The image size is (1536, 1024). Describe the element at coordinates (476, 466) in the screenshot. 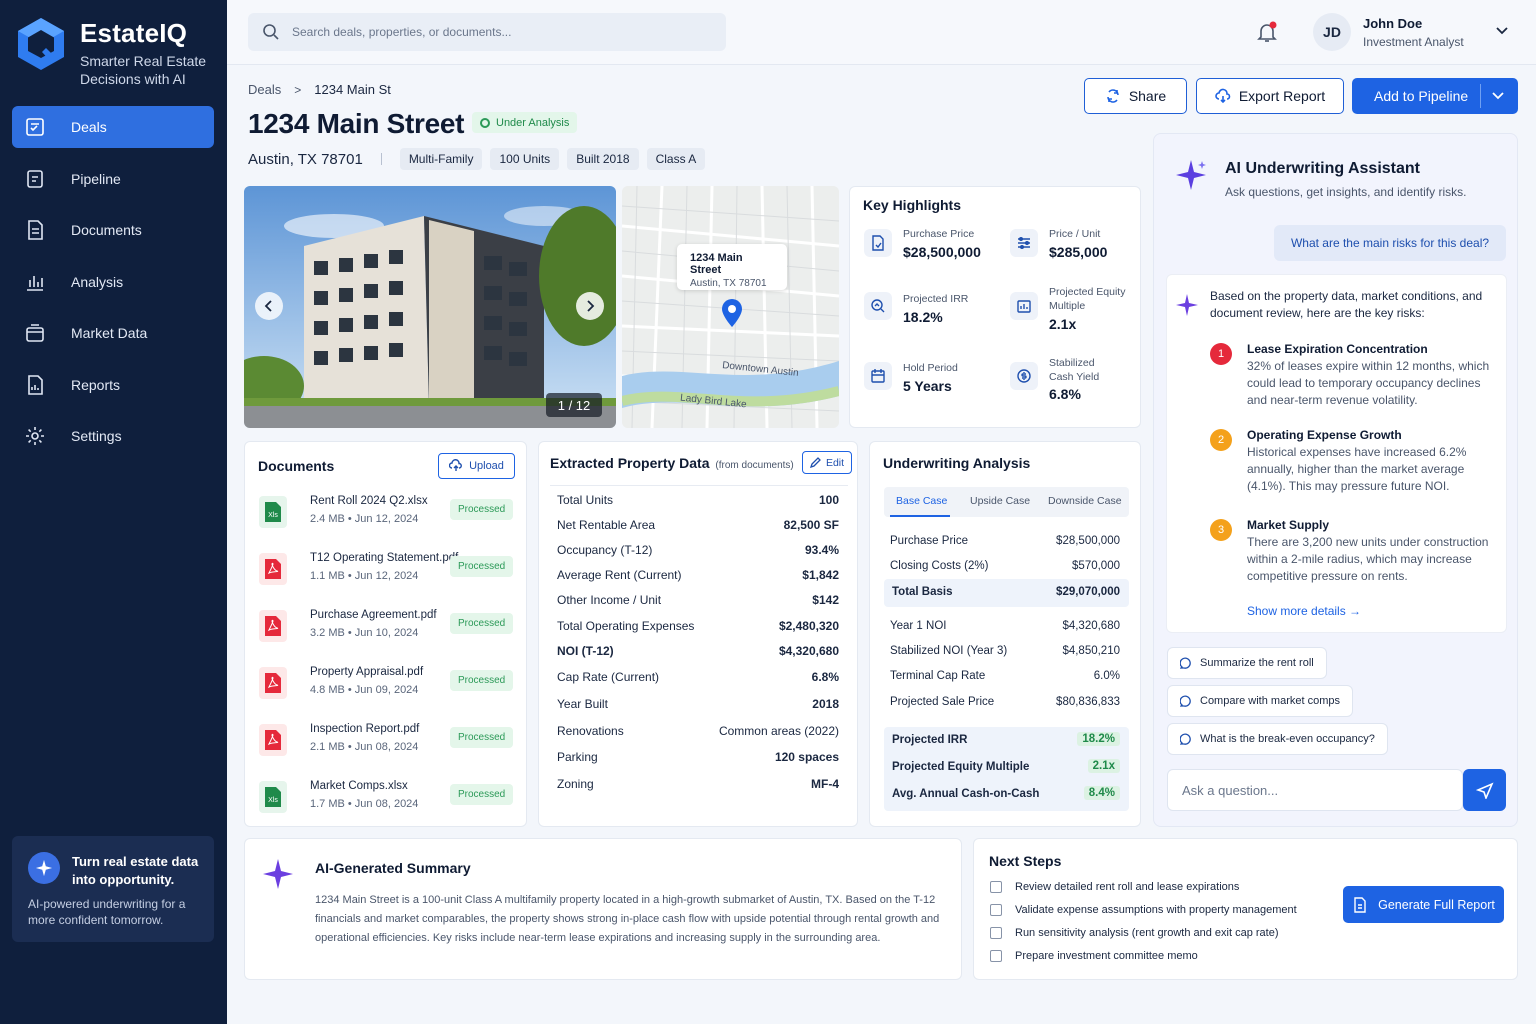

I see `upload-button: Upload` at that location.